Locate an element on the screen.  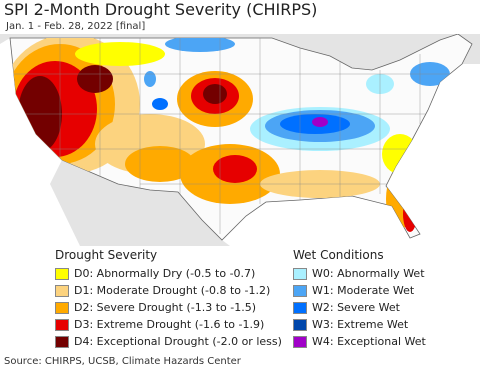
canada is located at coordinates (240, 52).